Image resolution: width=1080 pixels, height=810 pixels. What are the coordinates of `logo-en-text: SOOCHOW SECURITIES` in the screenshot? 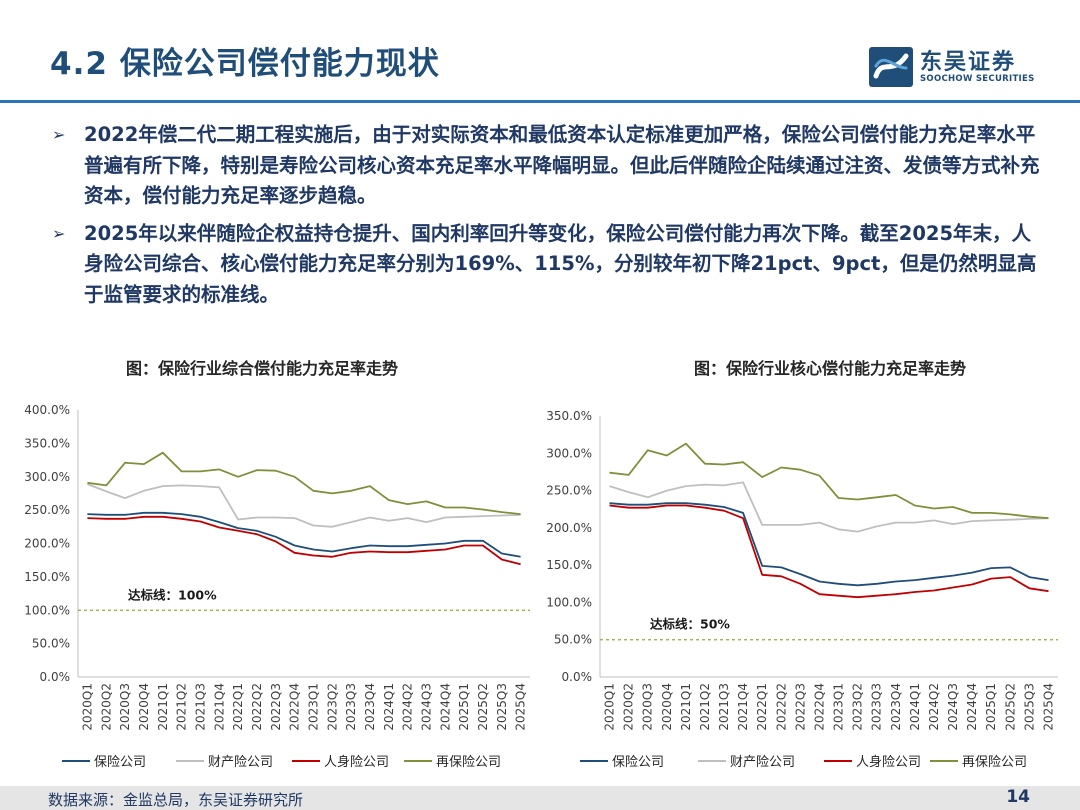 It's located at (977, 79).